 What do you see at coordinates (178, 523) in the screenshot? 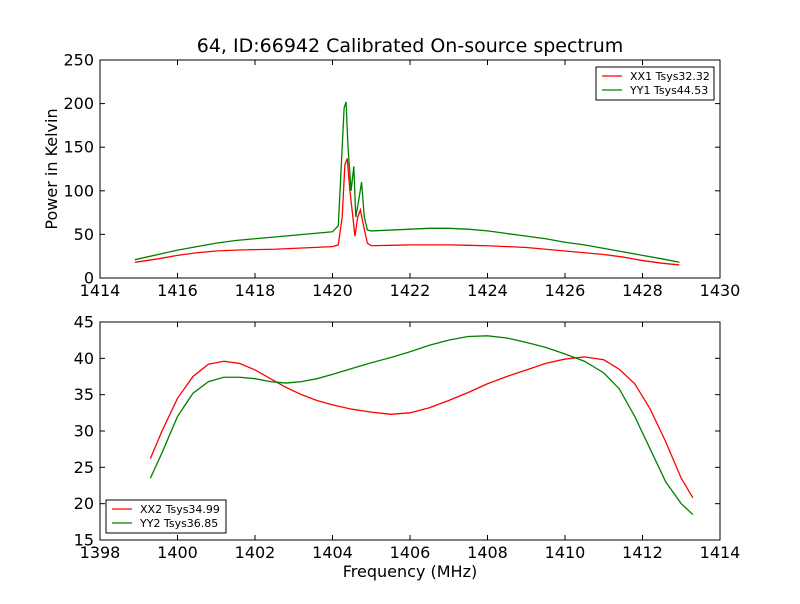
I see `legend-entry: YY2 Tsys36.85` at bounding box center [178, 523].